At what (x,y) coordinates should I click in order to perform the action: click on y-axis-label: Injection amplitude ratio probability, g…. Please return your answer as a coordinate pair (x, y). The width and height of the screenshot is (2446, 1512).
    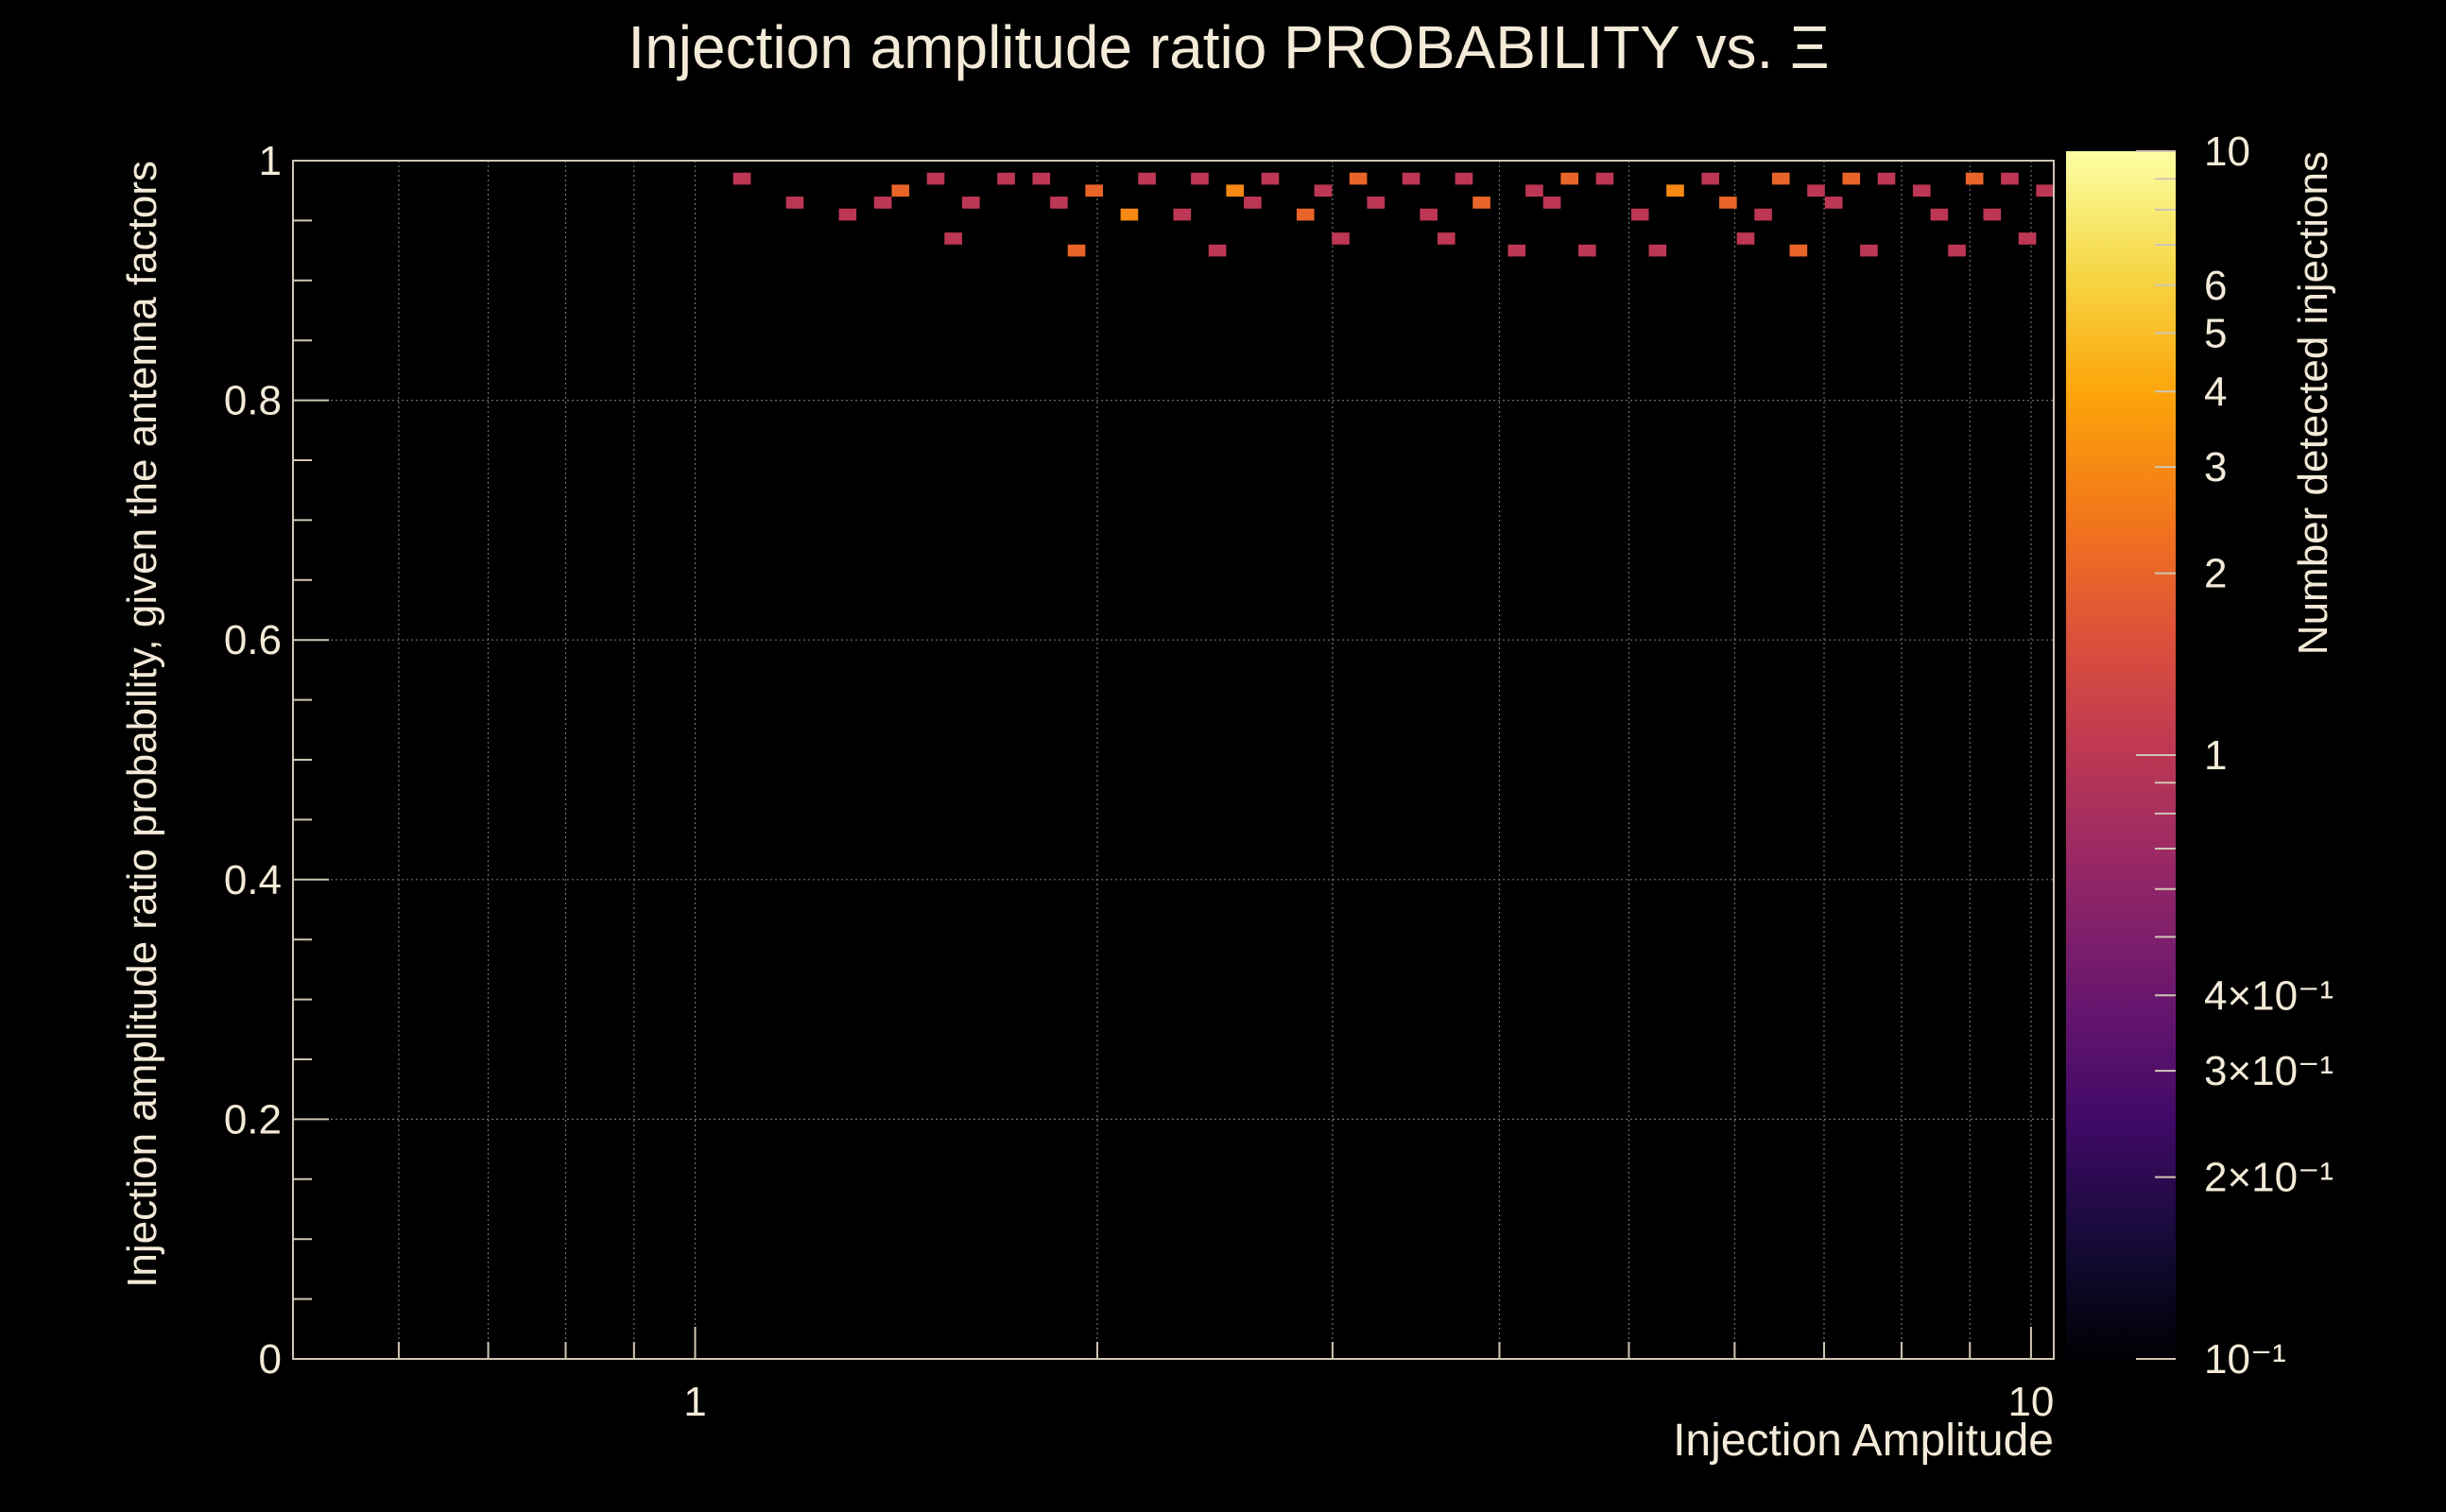
    Looking at the image, I should click on (142, 724).